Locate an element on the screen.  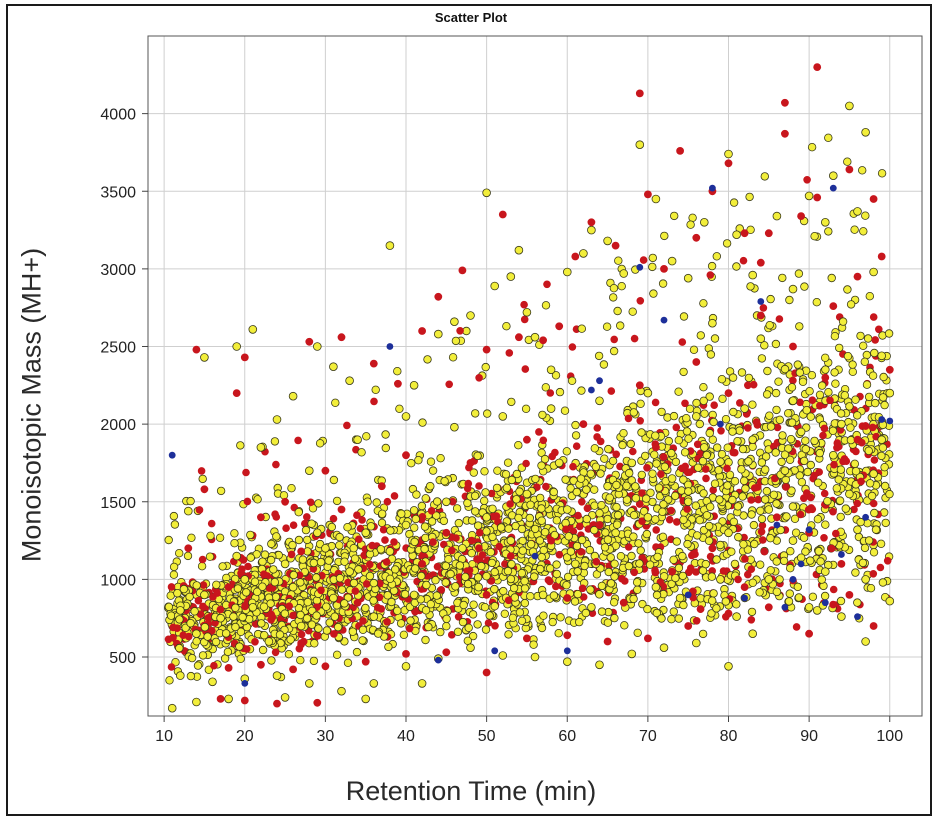
x-axis-label: Retention Time (min) is located at coordinates (471, 791).